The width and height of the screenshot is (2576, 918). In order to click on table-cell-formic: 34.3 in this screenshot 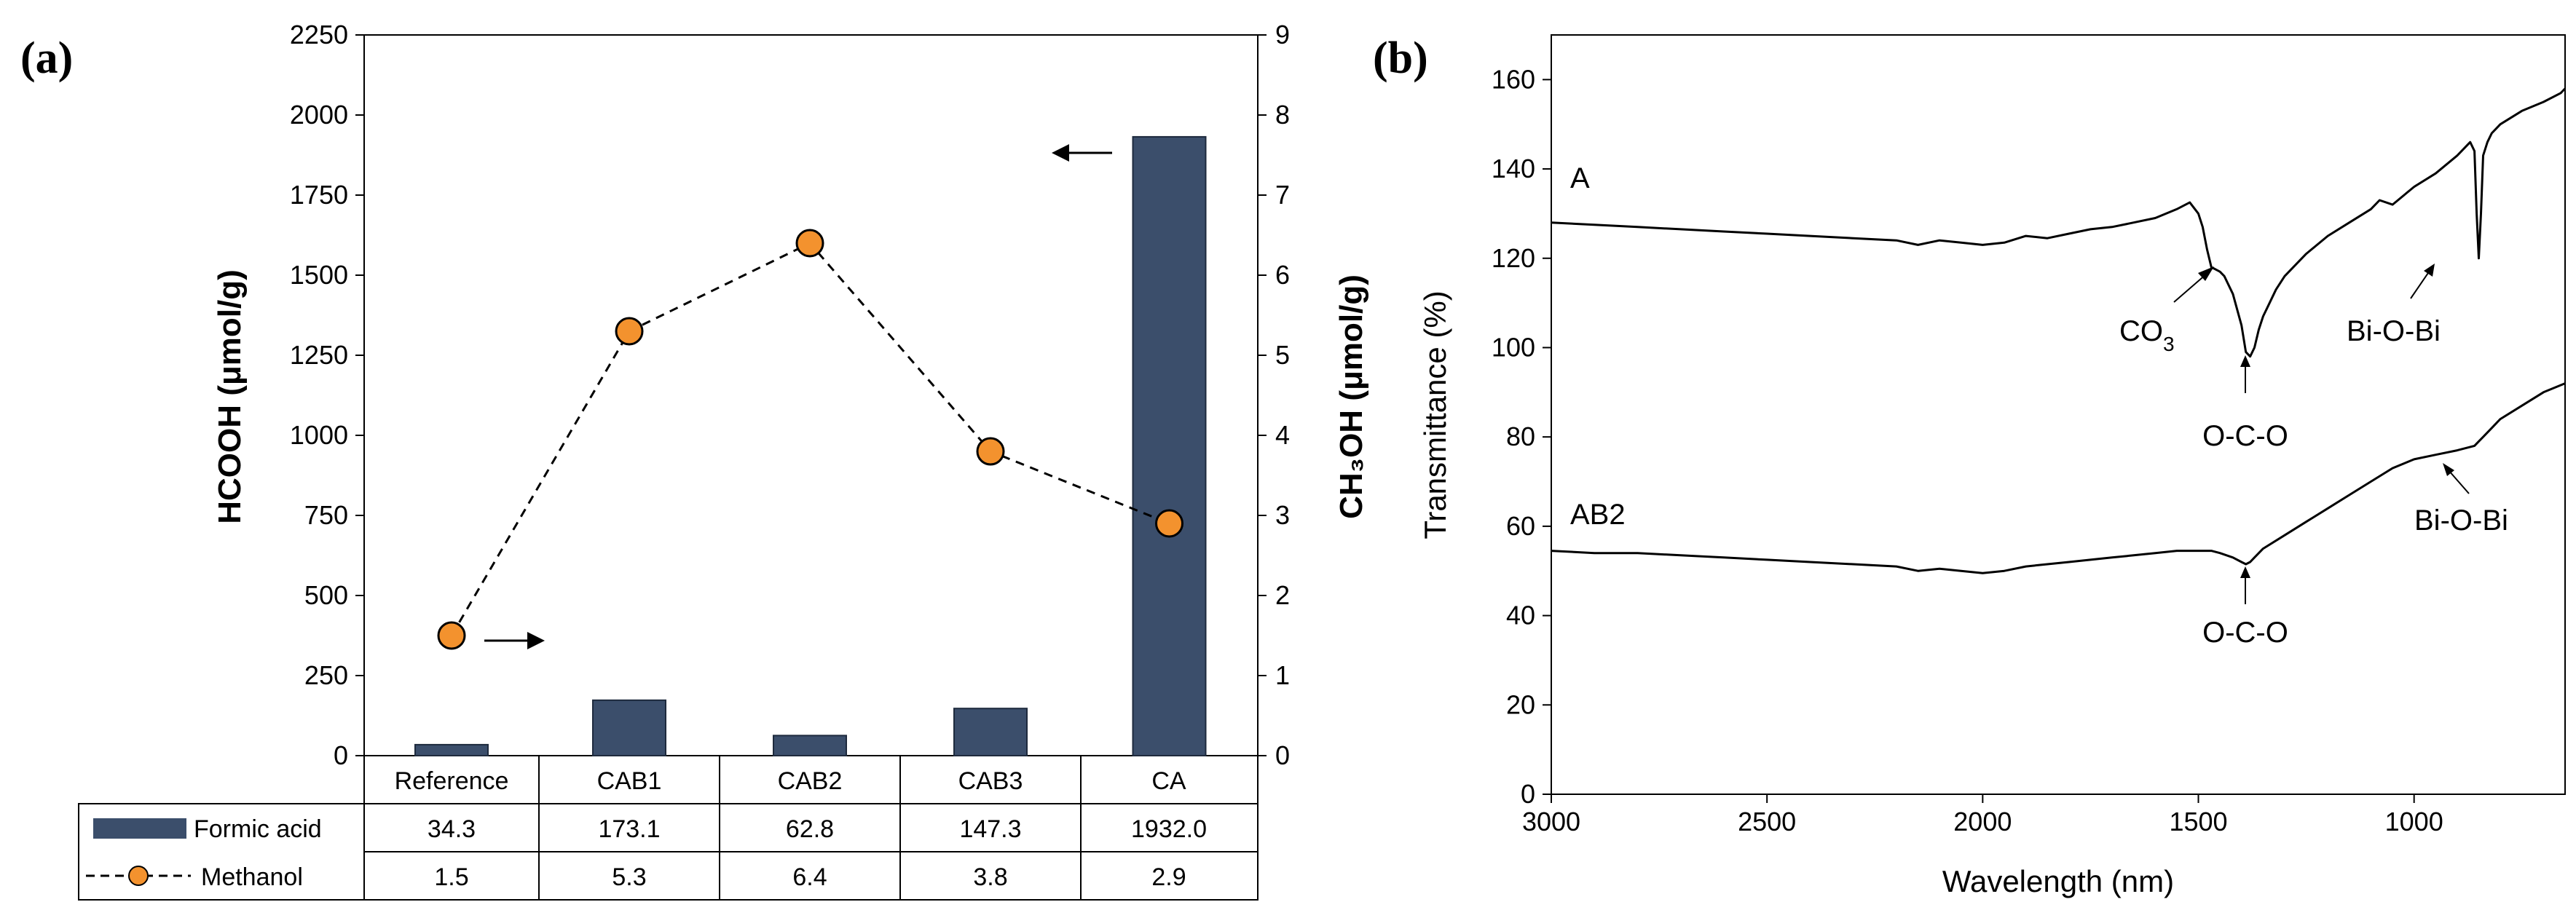, I will do `click(452, 829)`.